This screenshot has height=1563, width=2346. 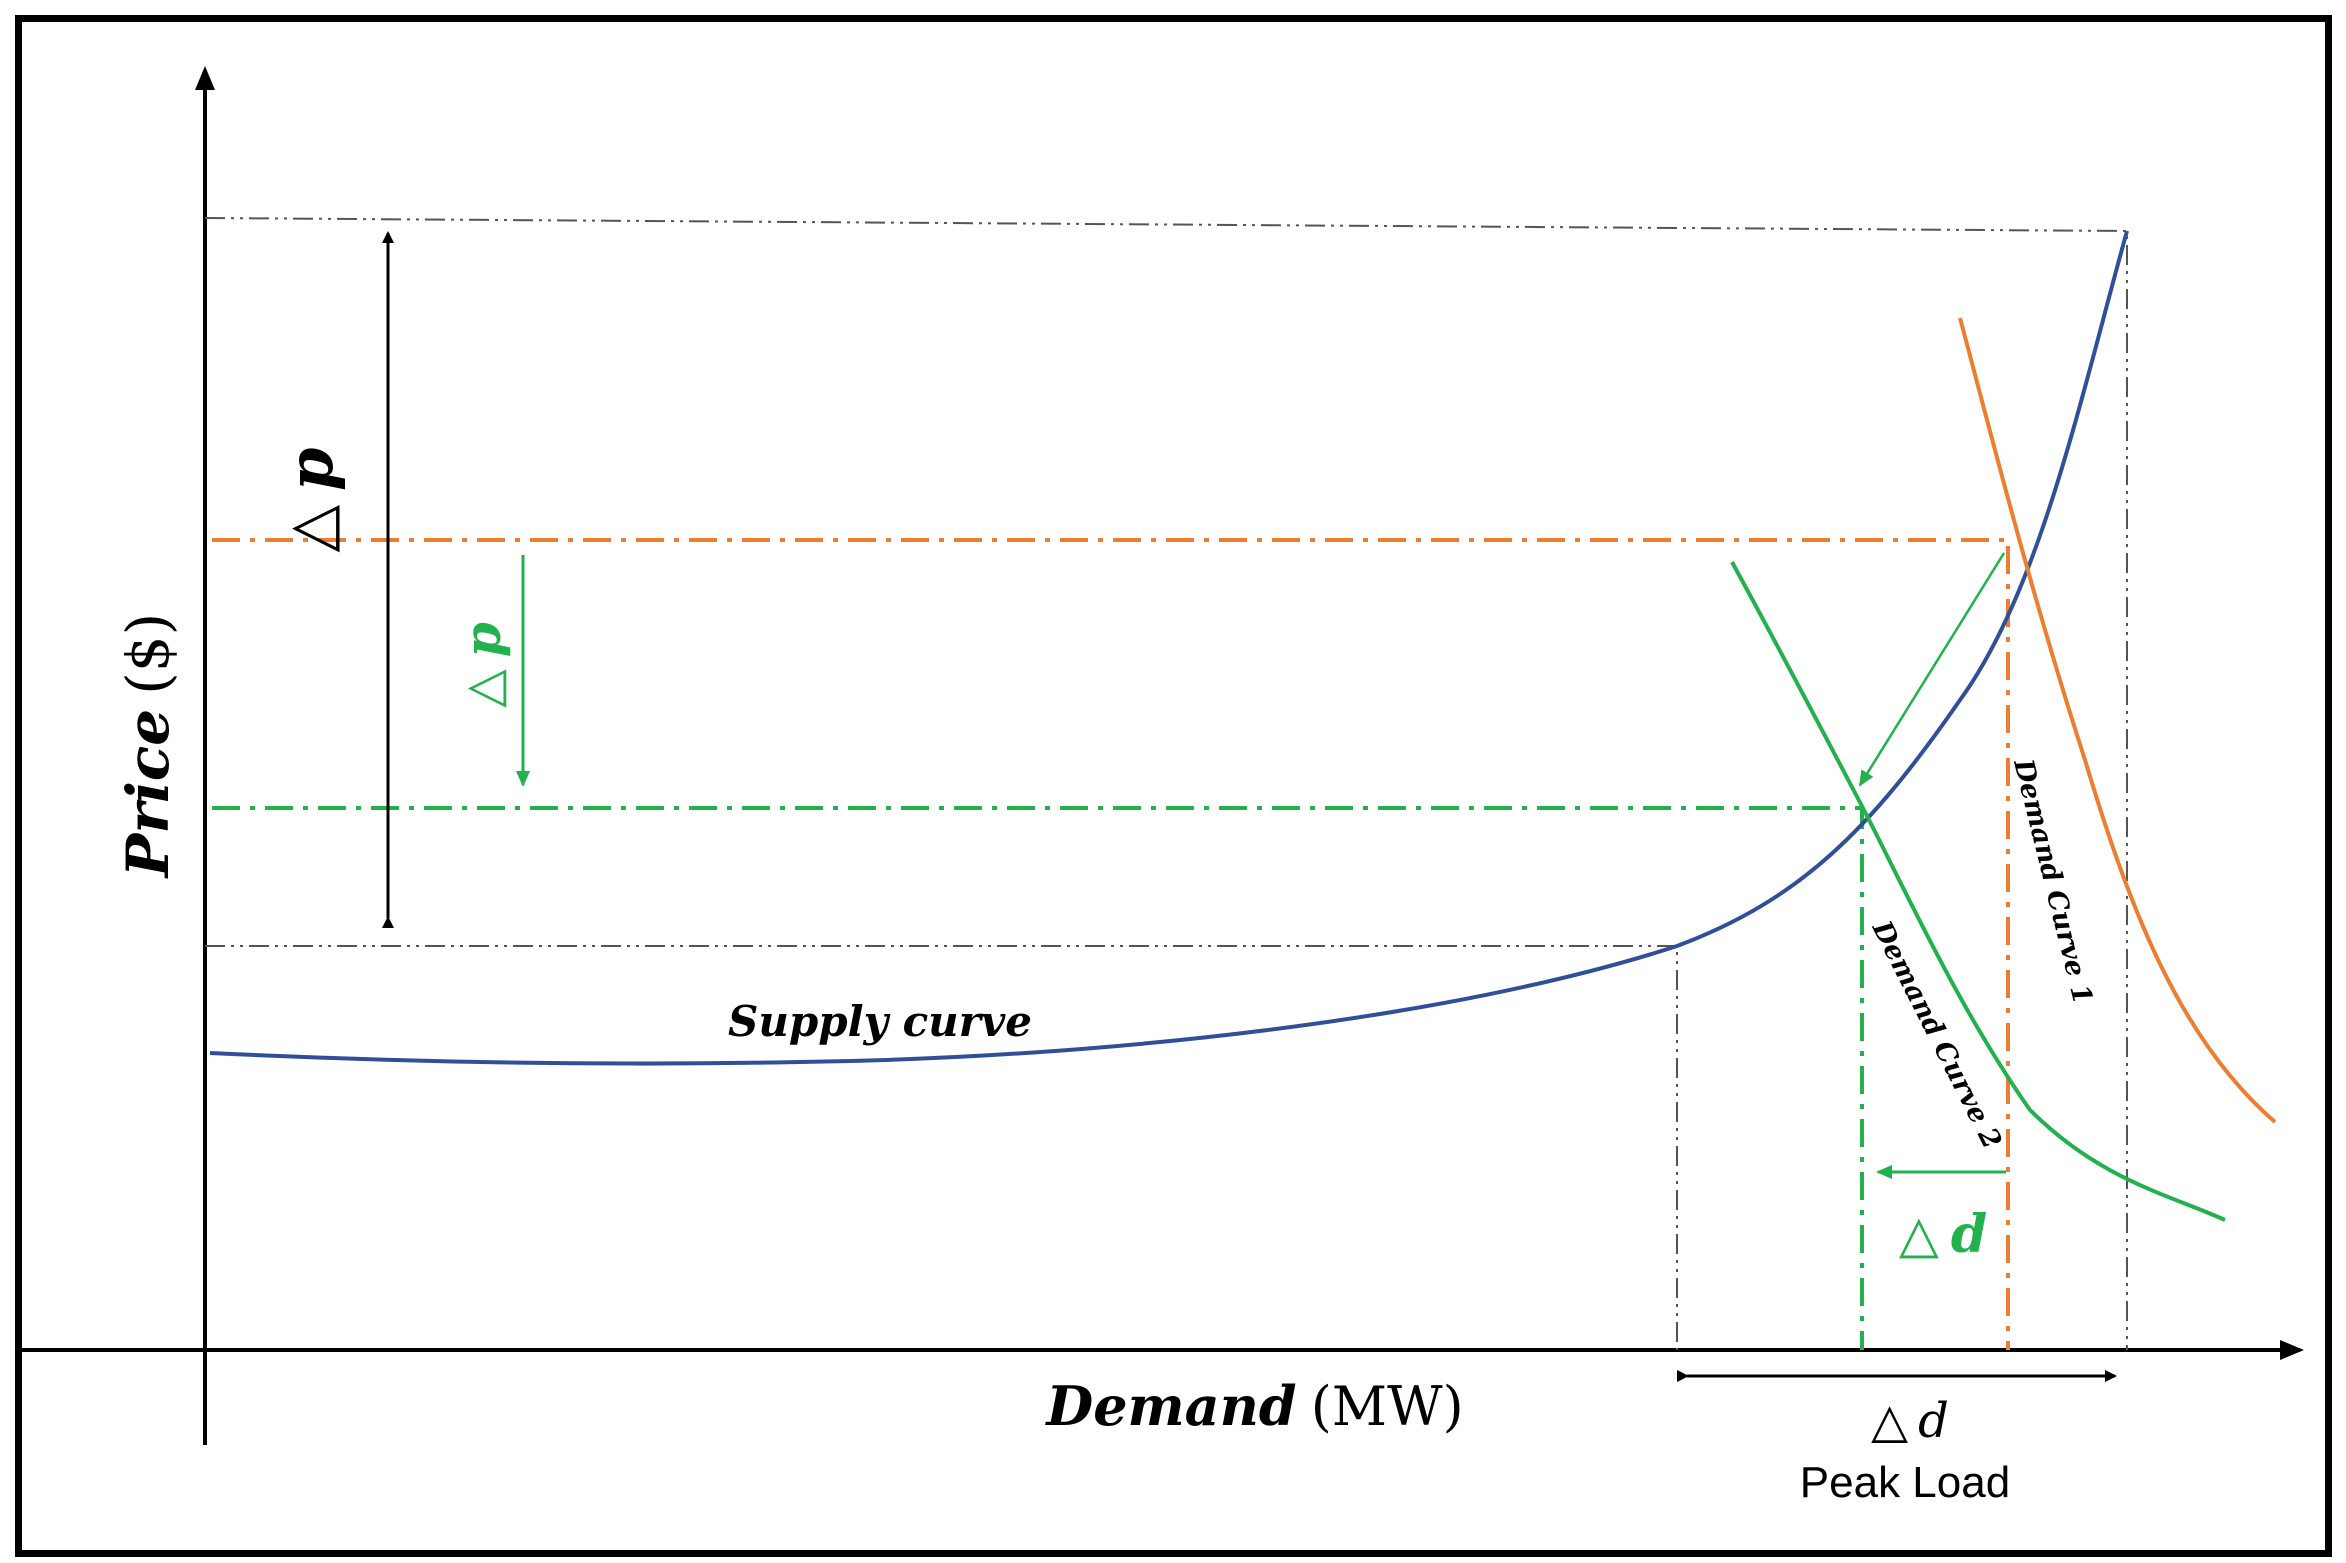 What do you see at coordinates (2117, 720) in the screenshot?
I see `demand1-curve` at bounding box center [2117, 720].